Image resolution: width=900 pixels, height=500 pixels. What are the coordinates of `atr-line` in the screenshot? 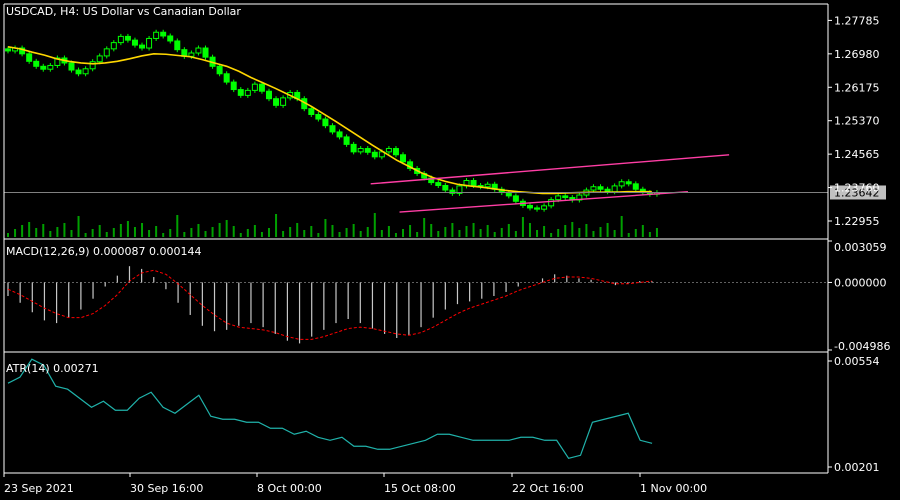 It's located at (330, 408).